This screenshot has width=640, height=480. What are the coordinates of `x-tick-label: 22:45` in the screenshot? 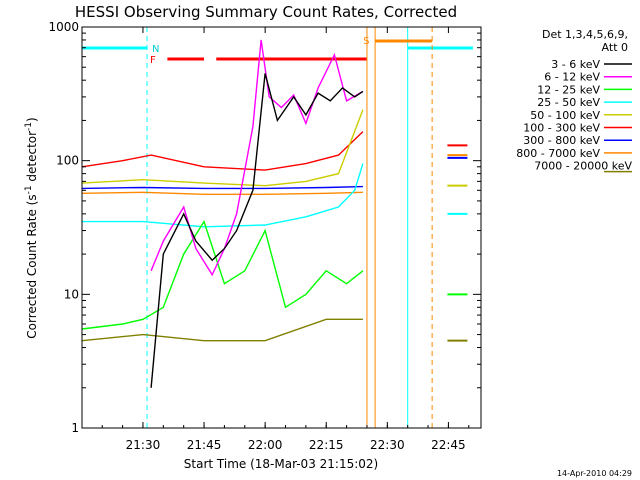 It's located at (448, 445).